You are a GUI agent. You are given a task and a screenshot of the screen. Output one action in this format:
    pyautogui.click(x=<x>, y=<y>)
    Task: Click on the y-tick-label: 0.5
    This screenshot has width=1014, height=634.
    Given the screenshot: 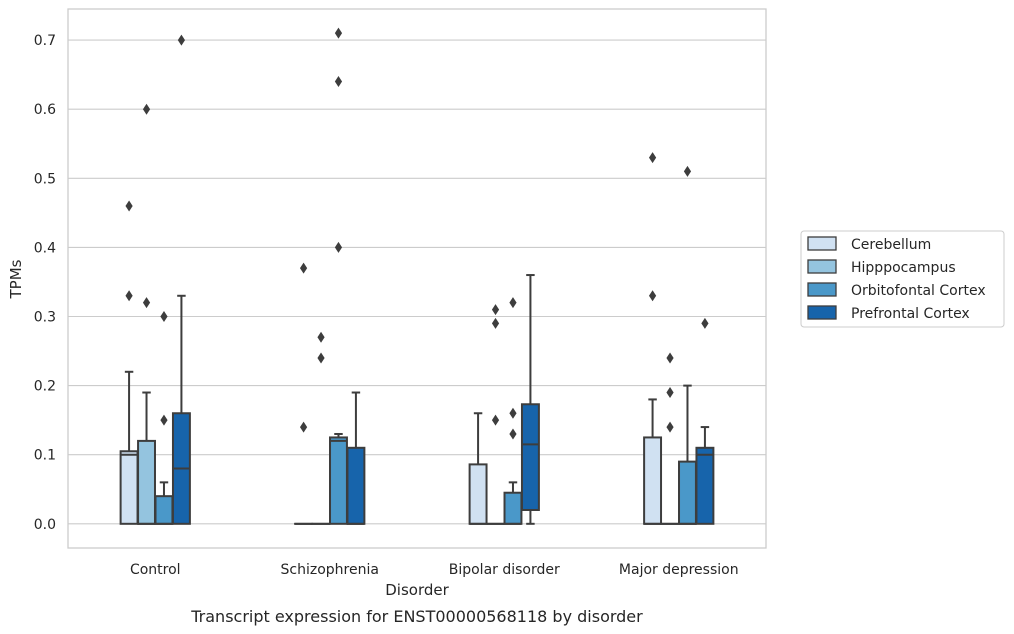 What is the action you would take?
    pyautogui.click(x=45, y=179)
    